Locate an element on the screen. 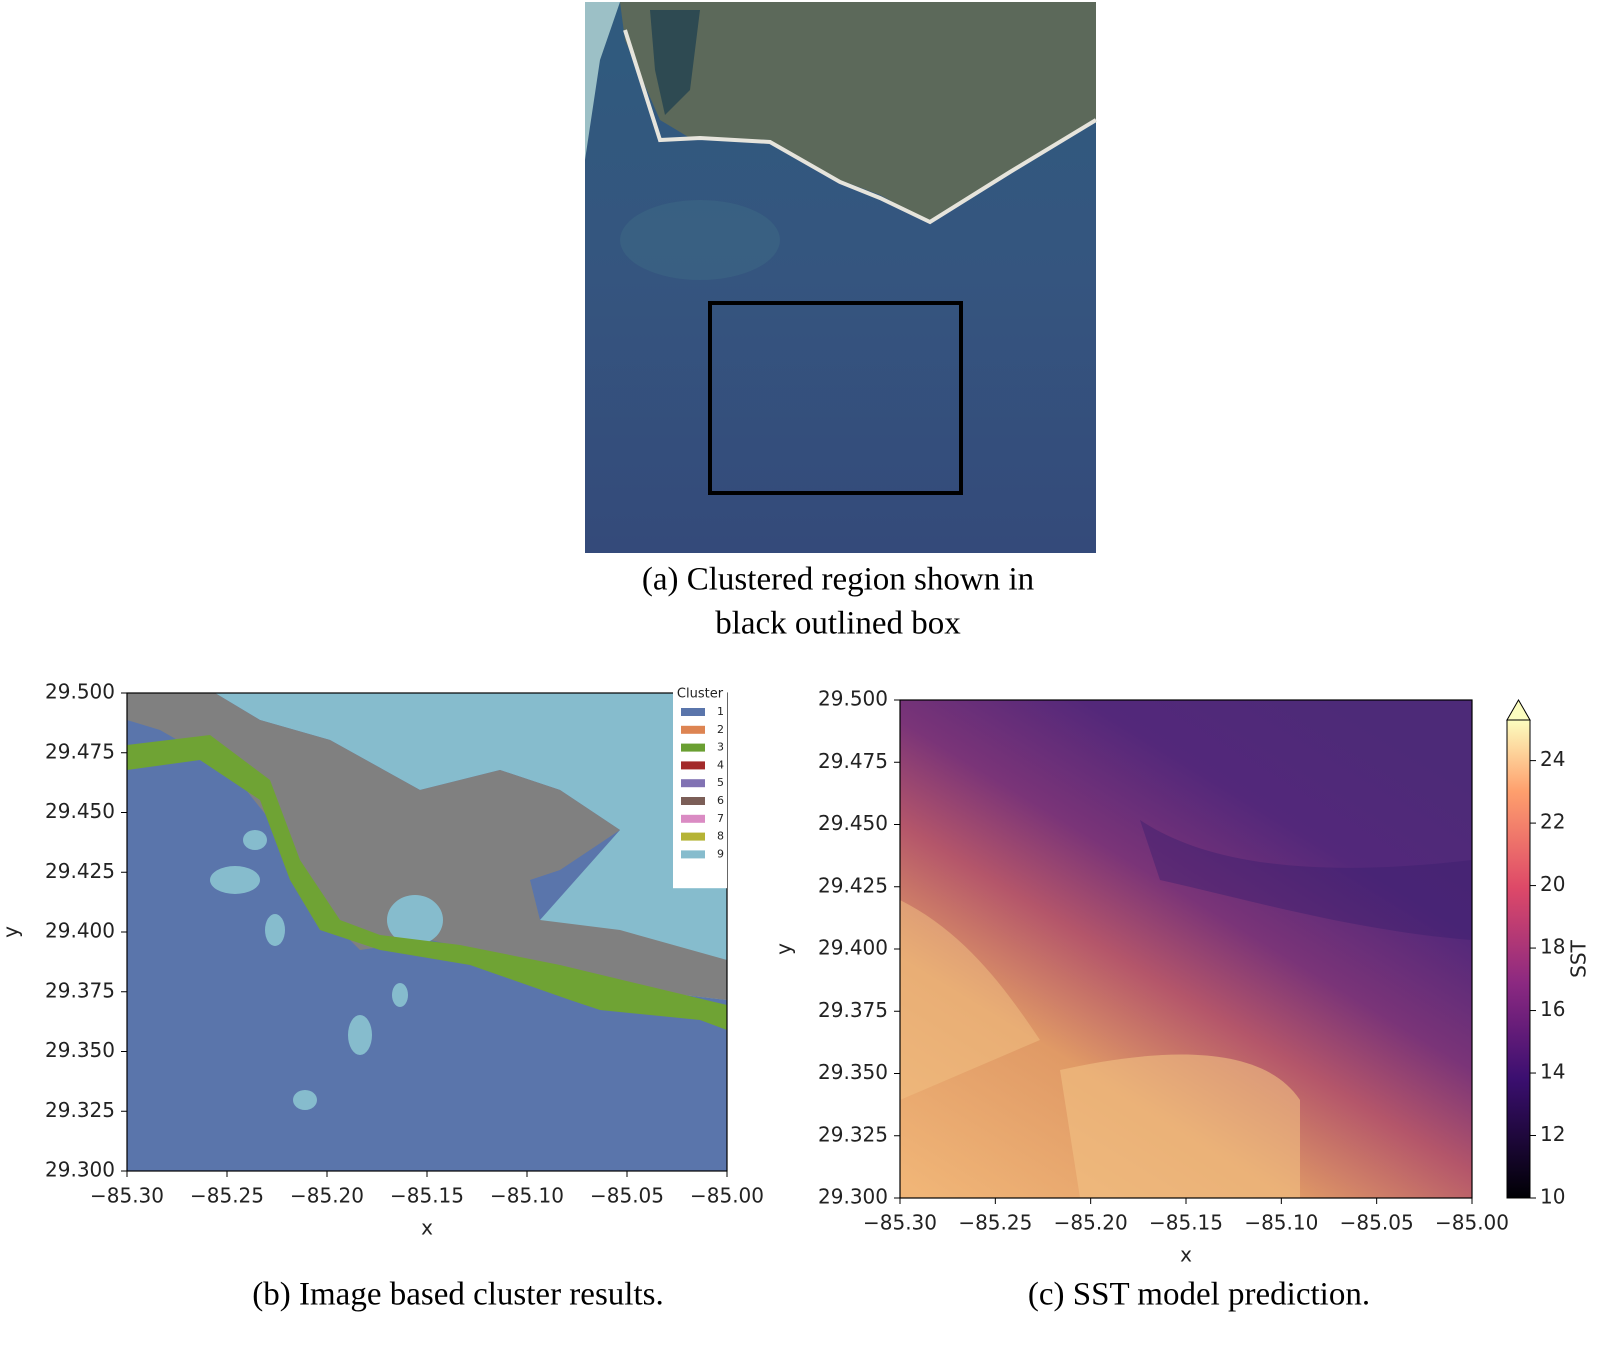  colorbar-tick-label: 10 is located at coordinates (1552, 1197).